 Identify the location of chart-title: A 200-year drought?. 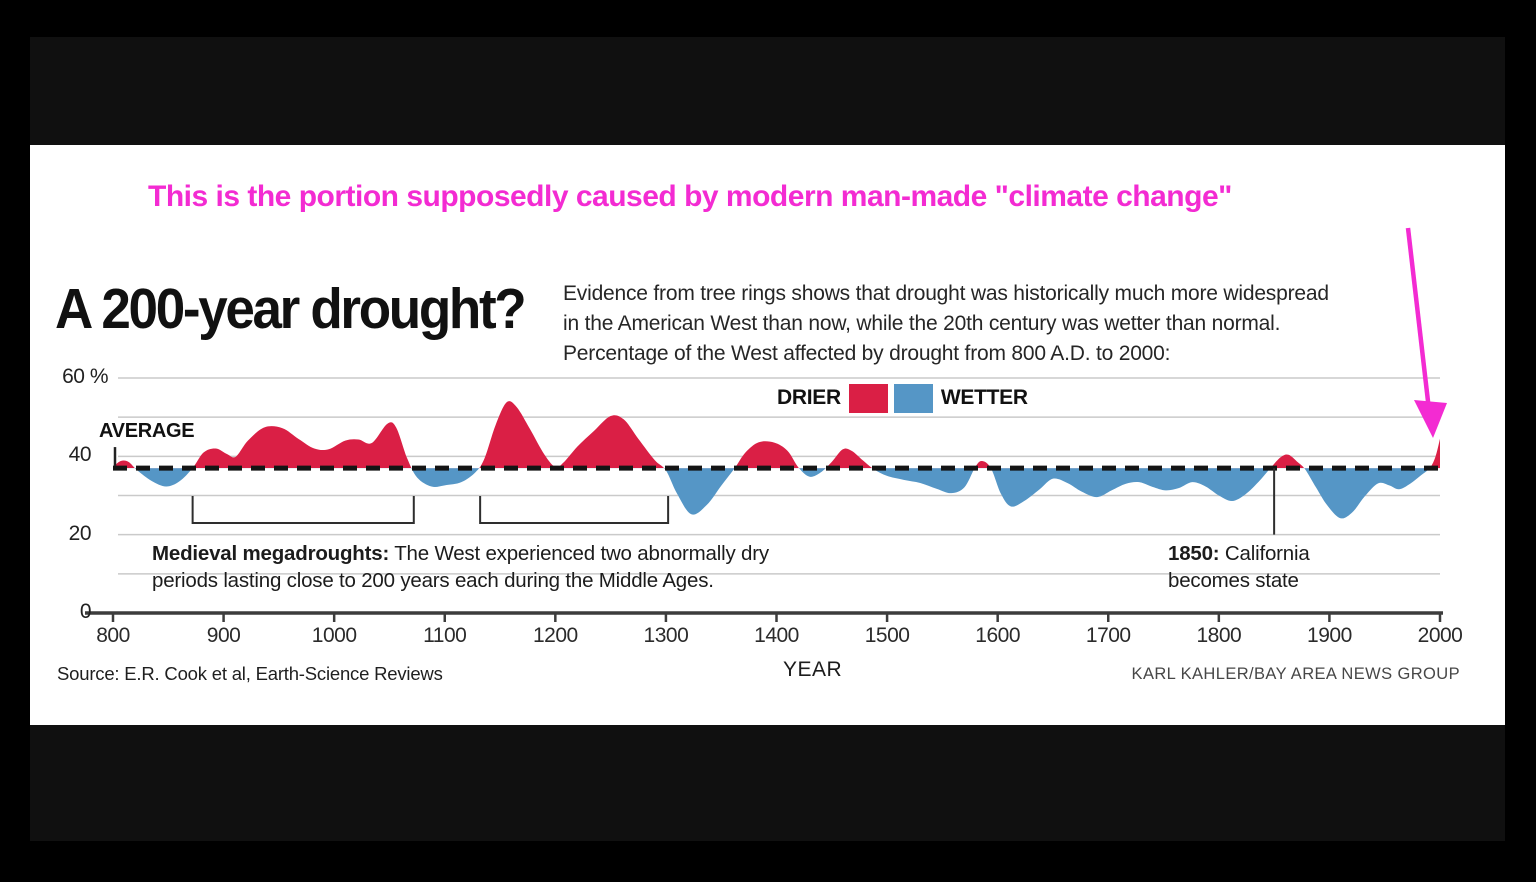
(291, 309).